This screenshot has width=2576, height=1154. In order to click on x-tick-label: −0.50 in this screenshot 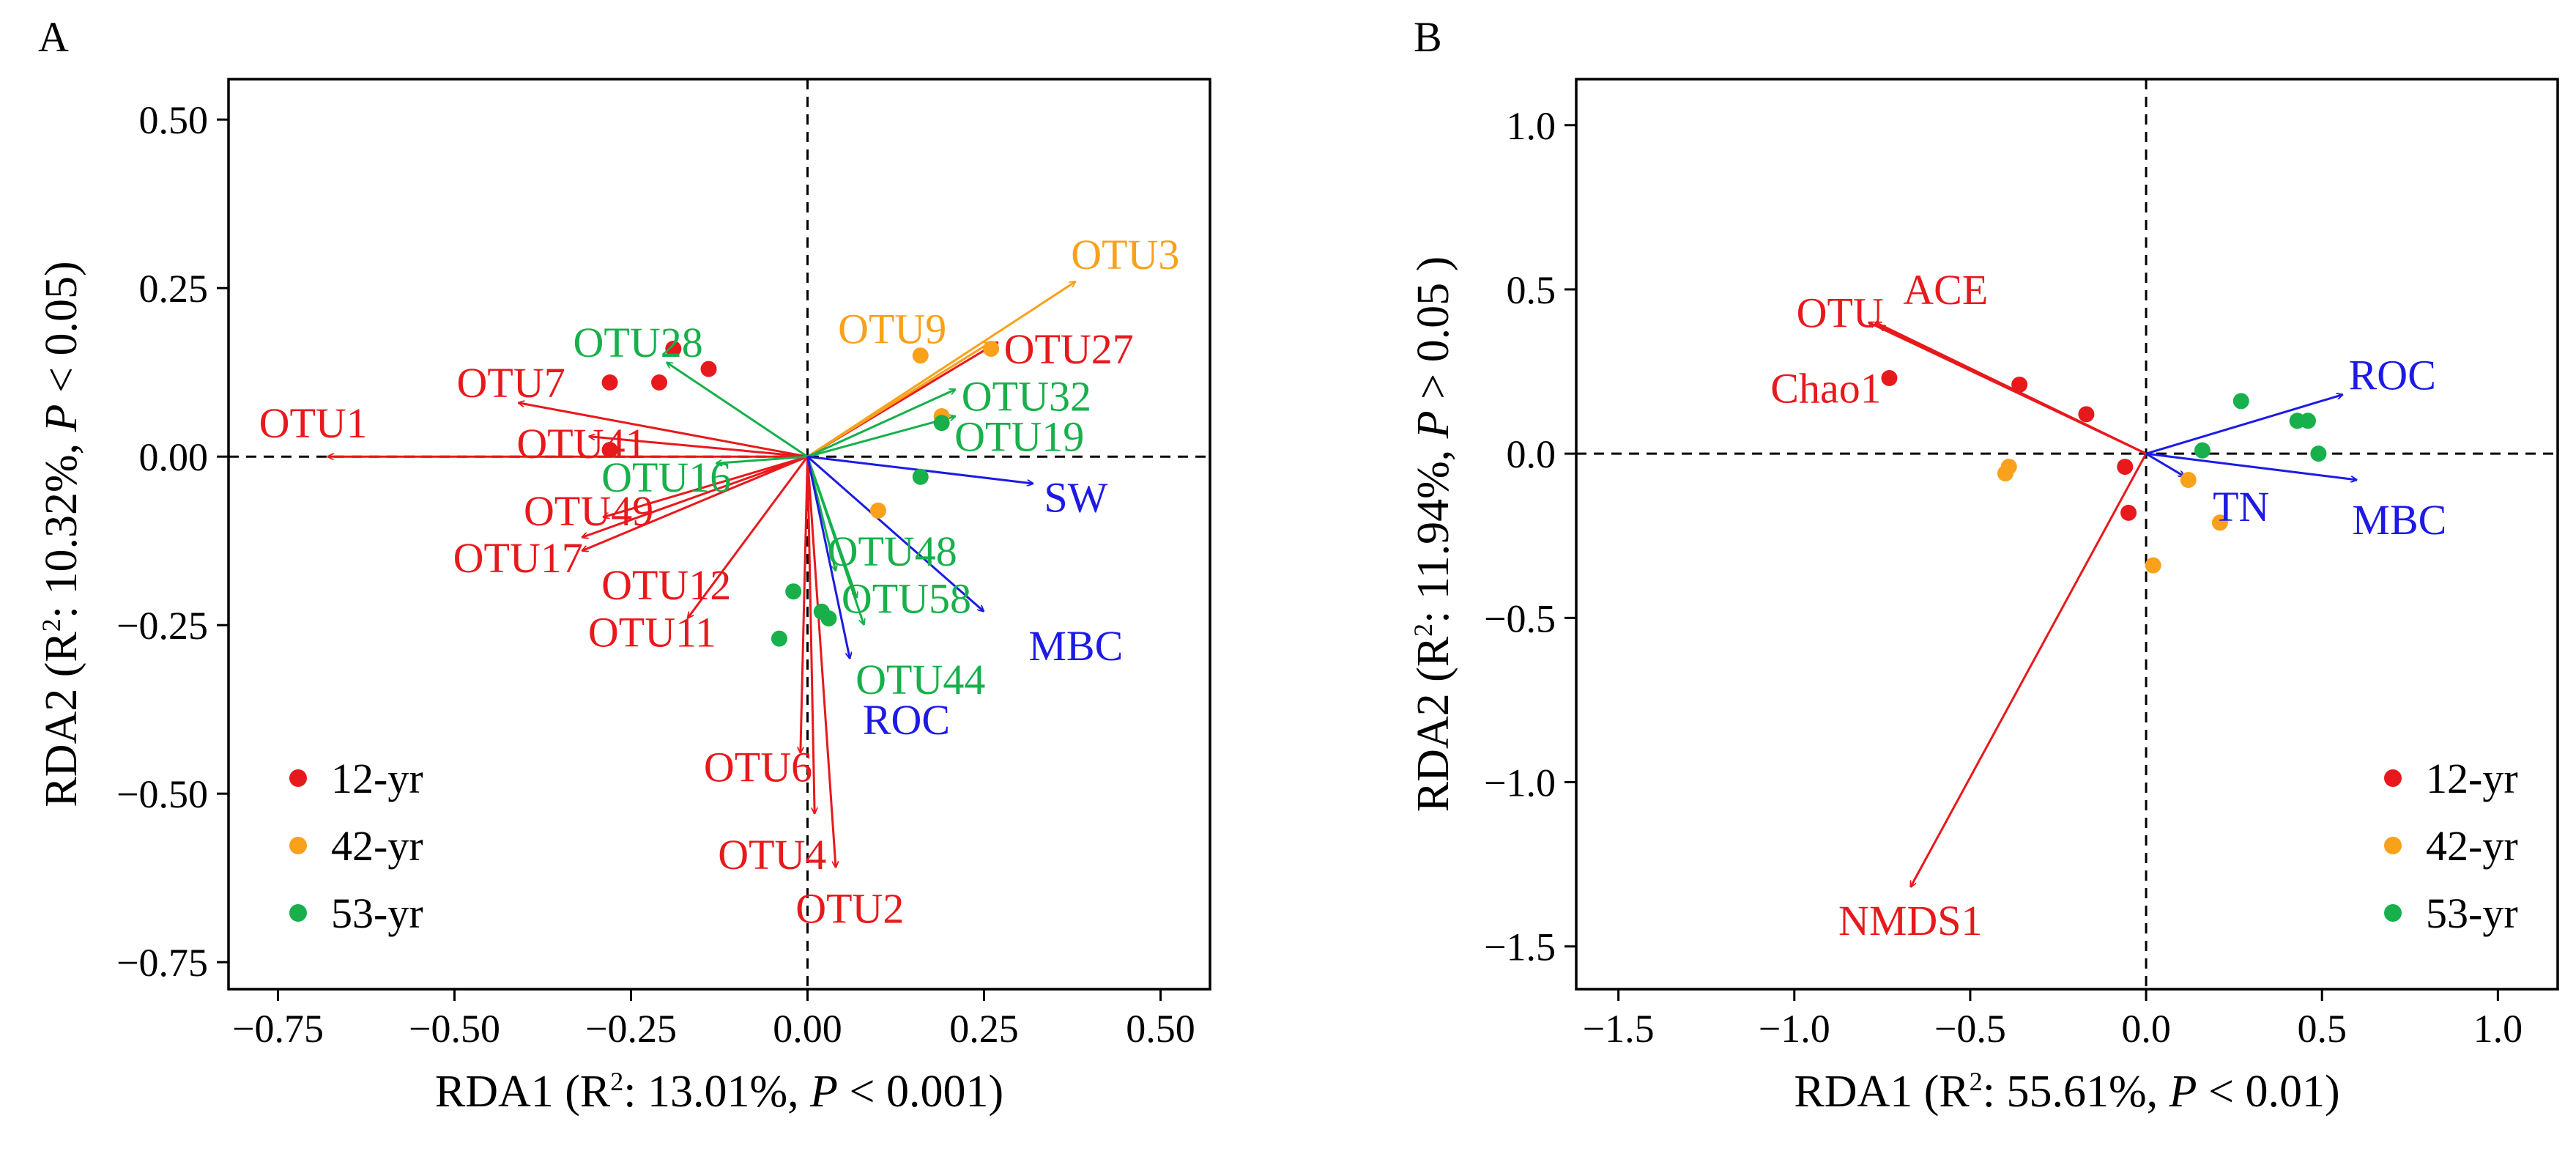, I will do `click(454, 1029)`.